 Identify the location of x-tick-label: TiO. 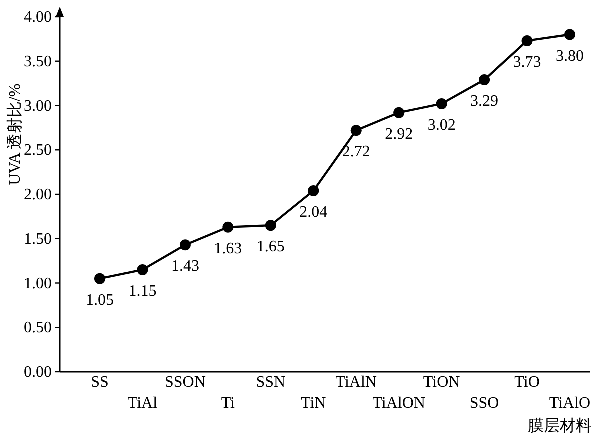
(527, 382).